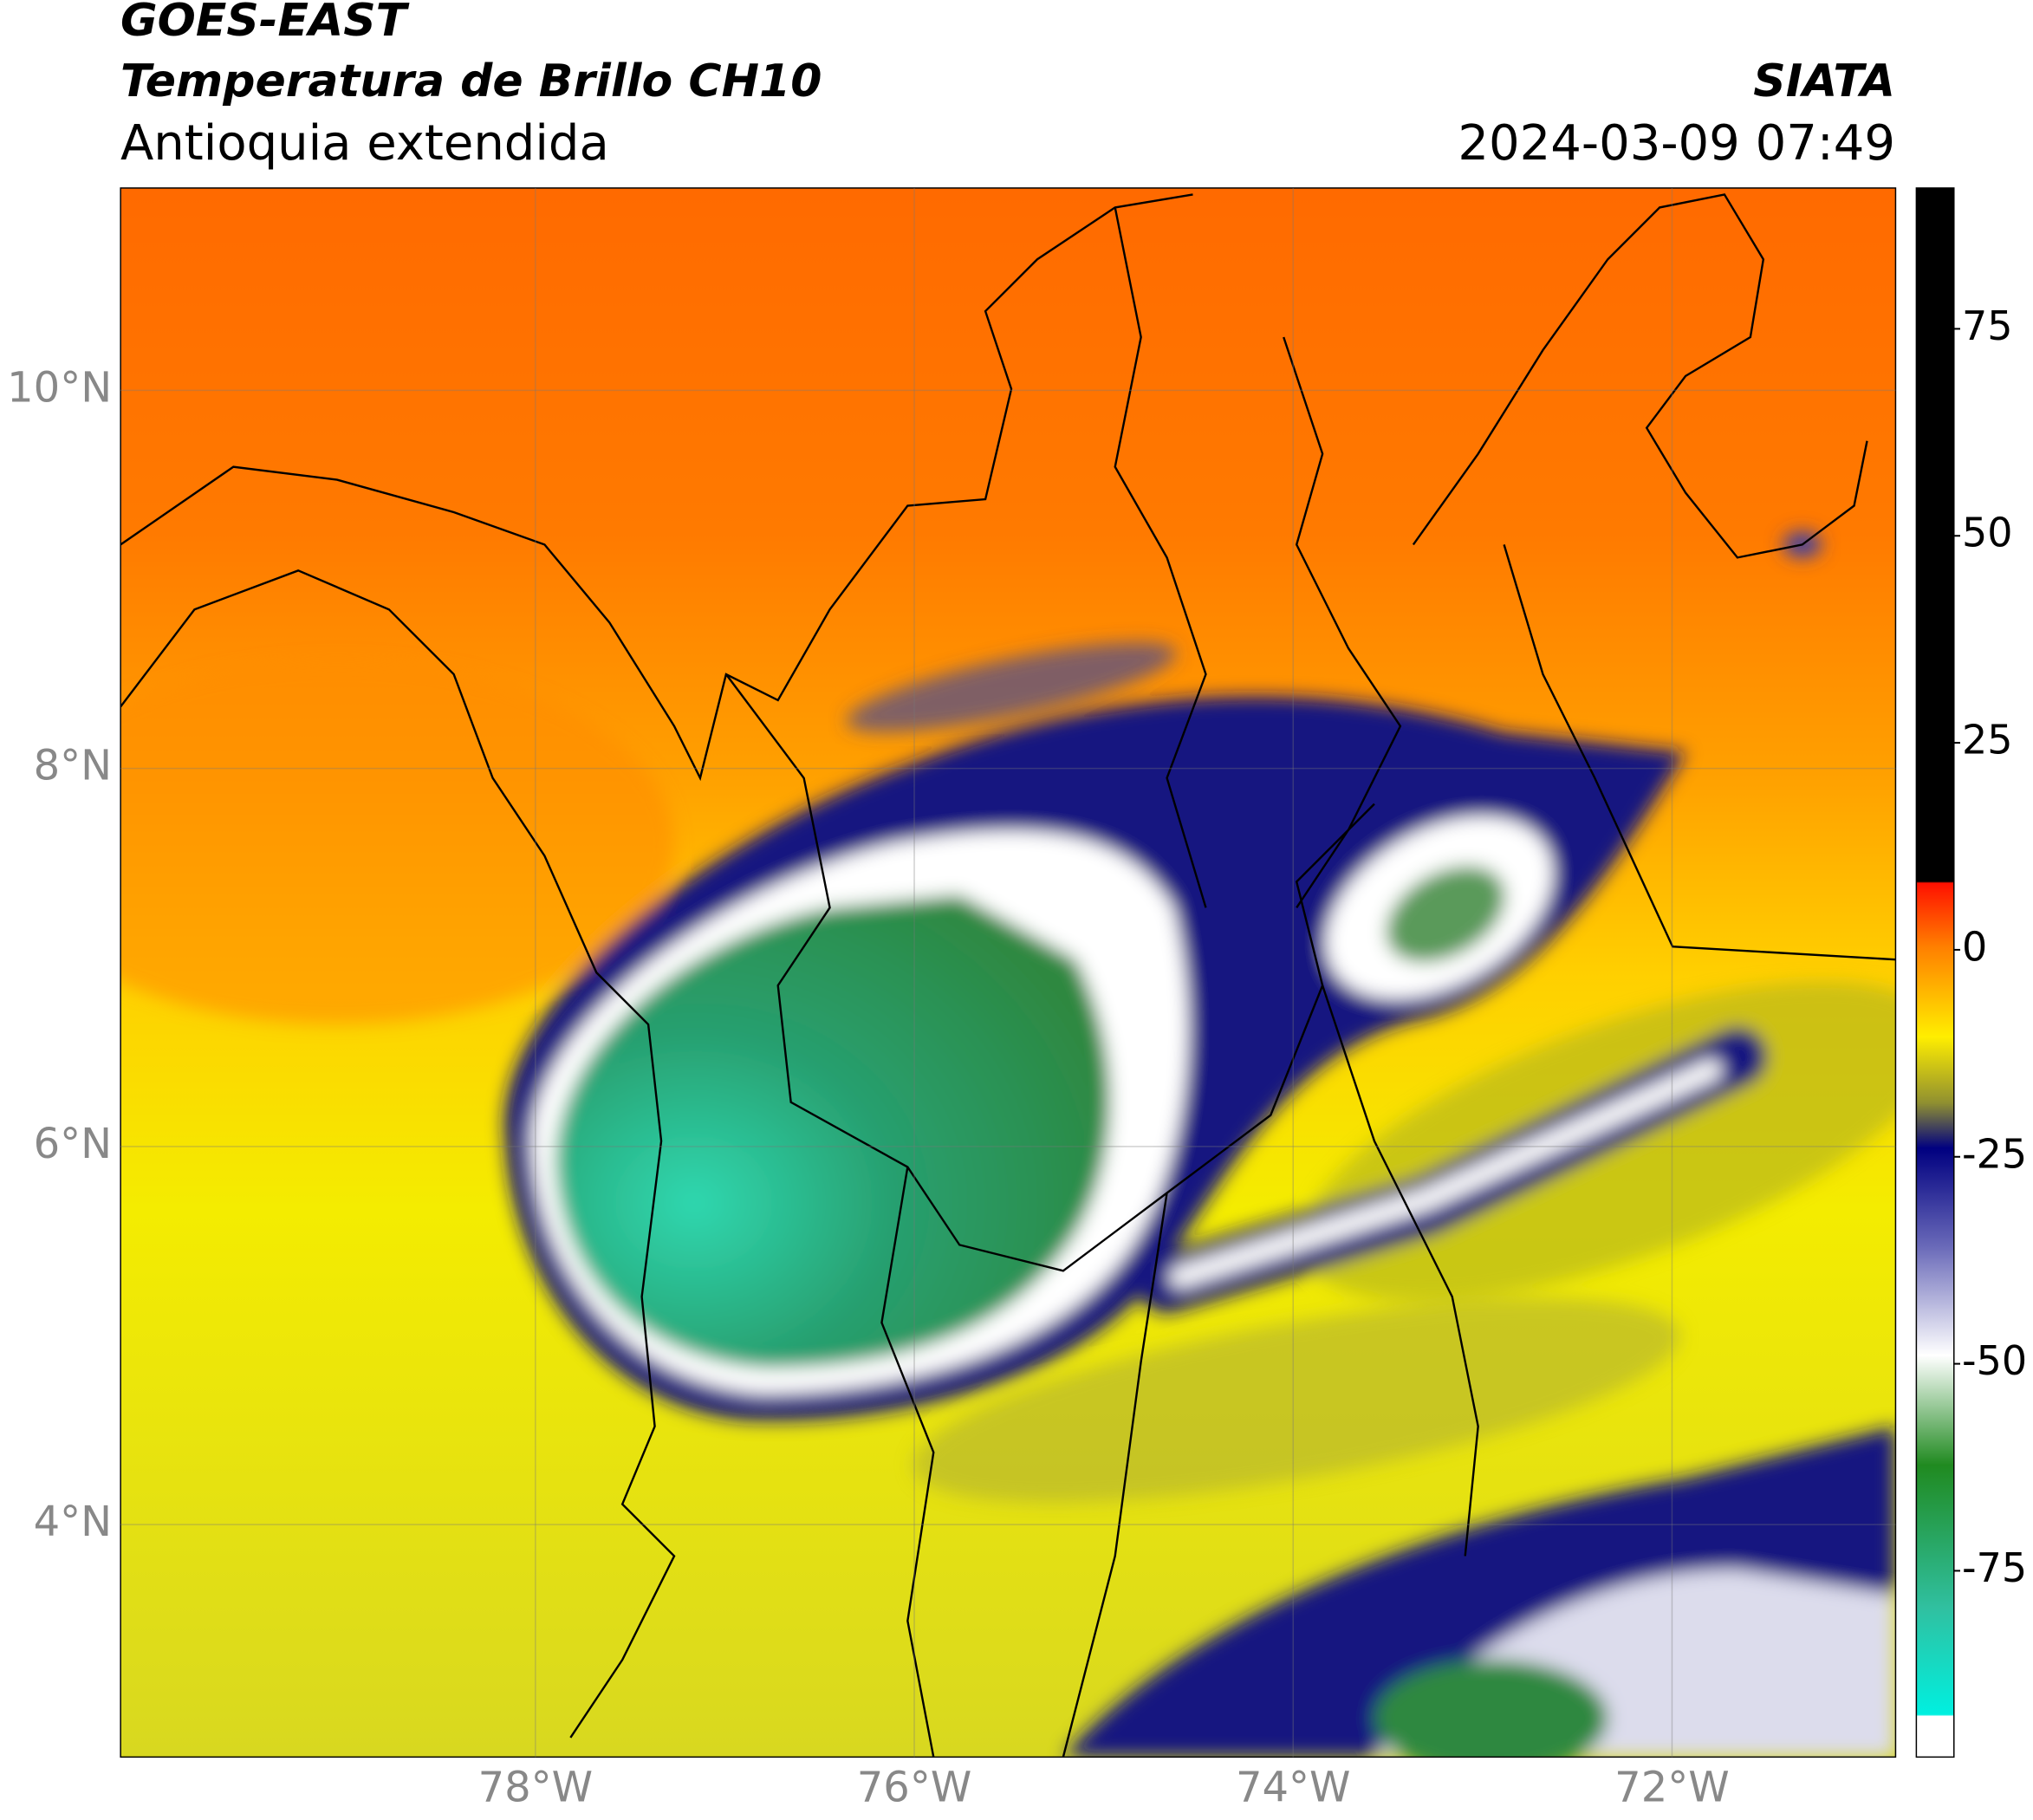  What do you see at coordinates (1994, 1153) in the screenshot?
I see `colorbar-label: -25` at bounding box center [1994, 1153].